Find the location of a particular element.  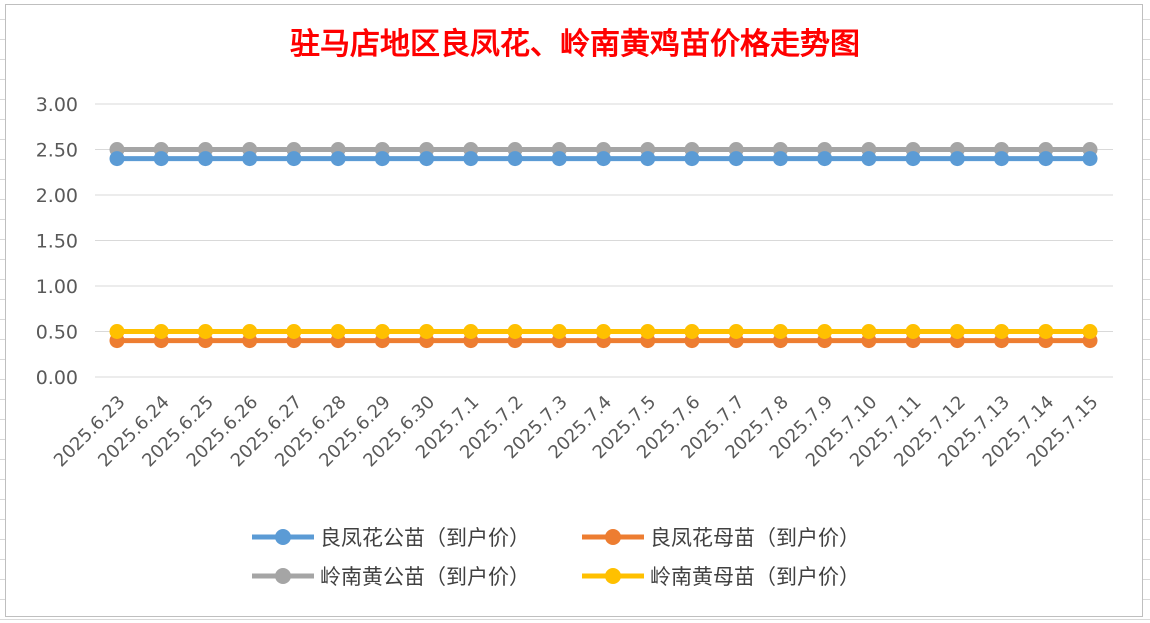

y-tick-label: 2.50 is located at coordinates (57, 151).